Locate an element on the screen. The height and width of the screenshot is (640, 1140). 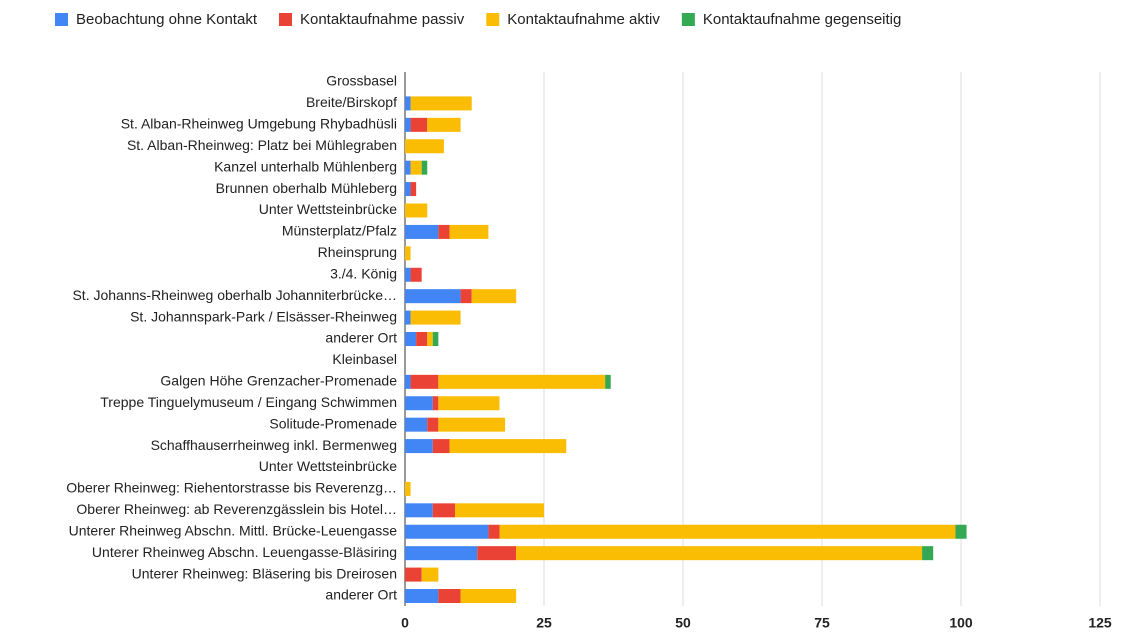
y-tick-label: Galgen Höhe Grenzacher-Promenade is located at coordinates (278, 381).